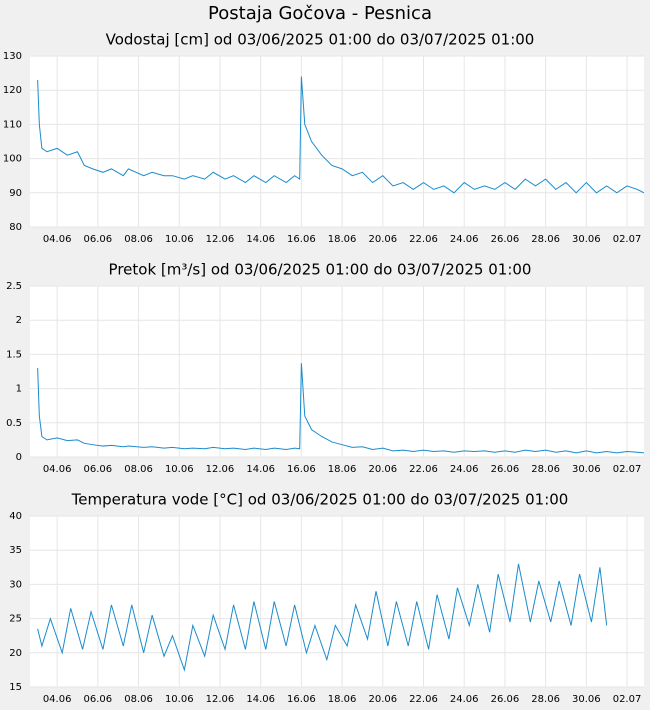 This screenshot has height=710, width=650. What do you see at coordinates (14, 286) in the screenshot?
I see `y-tick-label: 2.5` at bounding box center [14, 286].